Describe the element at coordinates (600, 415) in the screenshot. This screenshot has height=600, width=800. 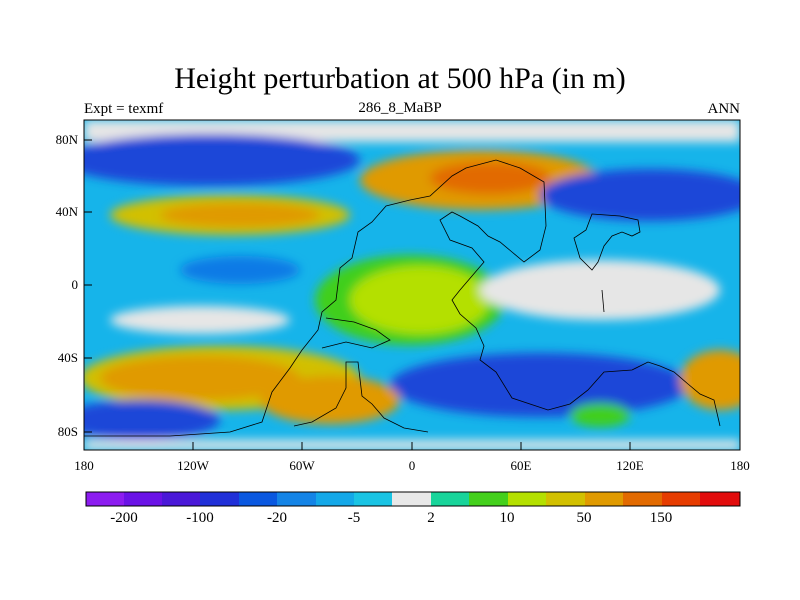
I see `field-green-patch-south` at that location.